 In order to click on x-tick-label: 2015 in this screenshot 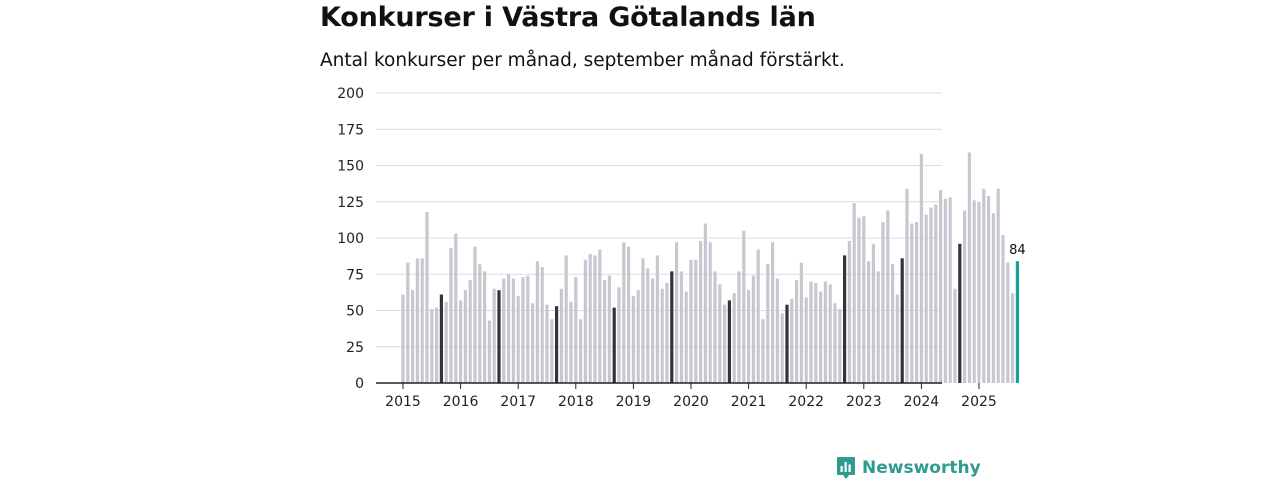, I will do `click(403, 402)`.